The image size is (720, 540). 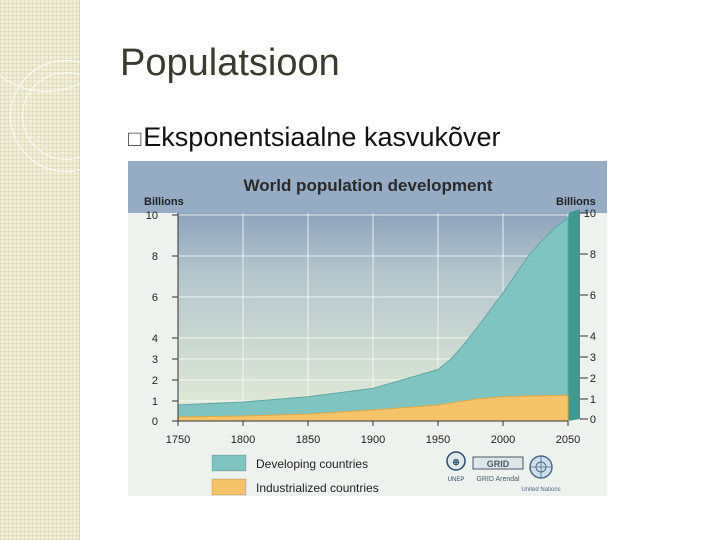 What do you see at coordinates (568, 440) in the screenshot?
I see `x-tick-label: 2050` at bounding box center [568, 440].